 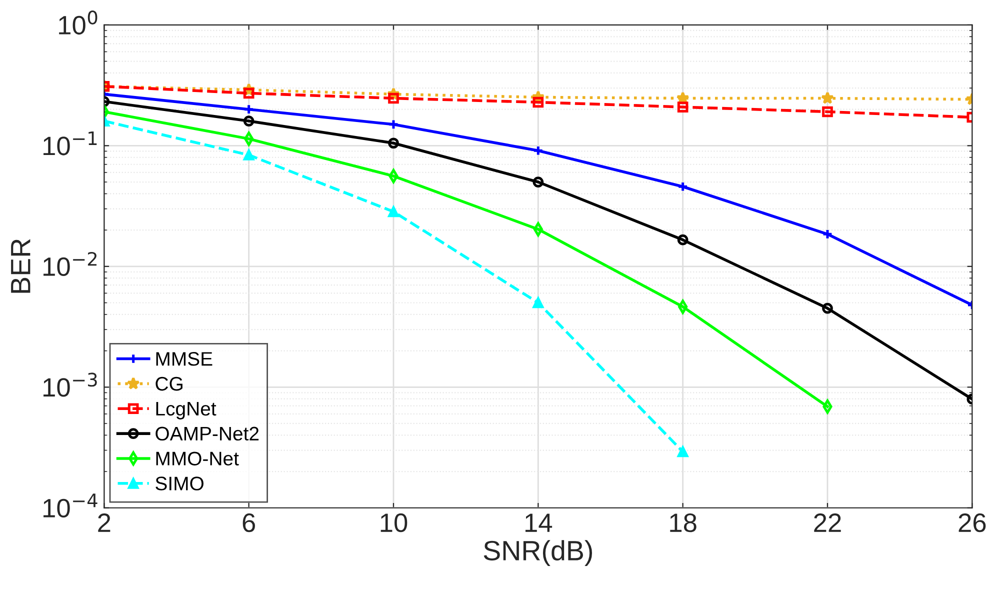 I want to click on y-tick-label: 10$^{−4}$, so click(x=71, y=506).